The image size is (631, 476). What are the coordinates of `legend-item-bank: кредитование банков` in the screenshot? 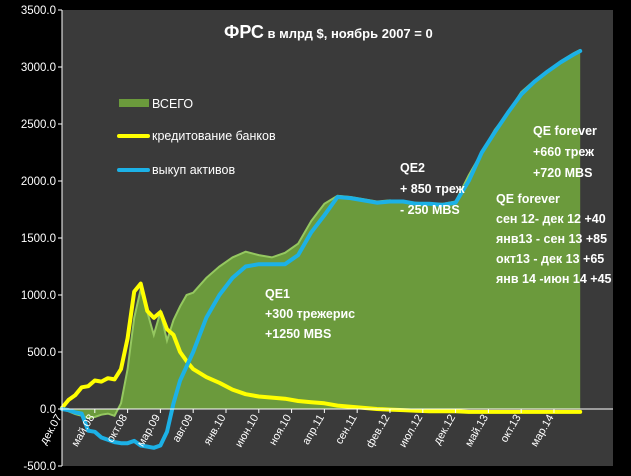 It's located at (196, 136).